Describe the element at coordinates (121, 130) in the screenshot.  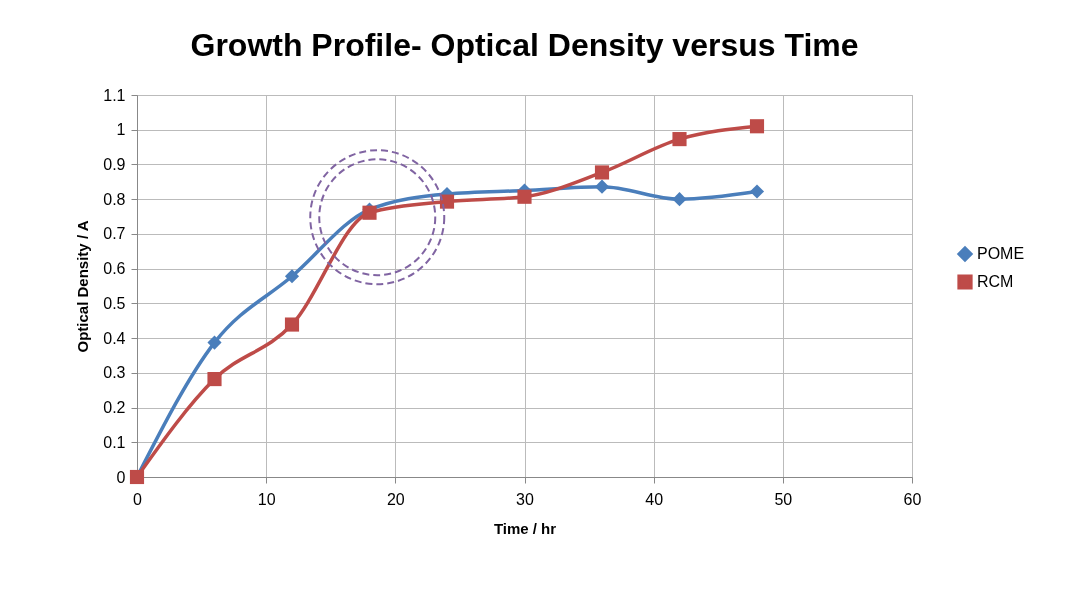
I see `y-tick-label: 1` at that location.